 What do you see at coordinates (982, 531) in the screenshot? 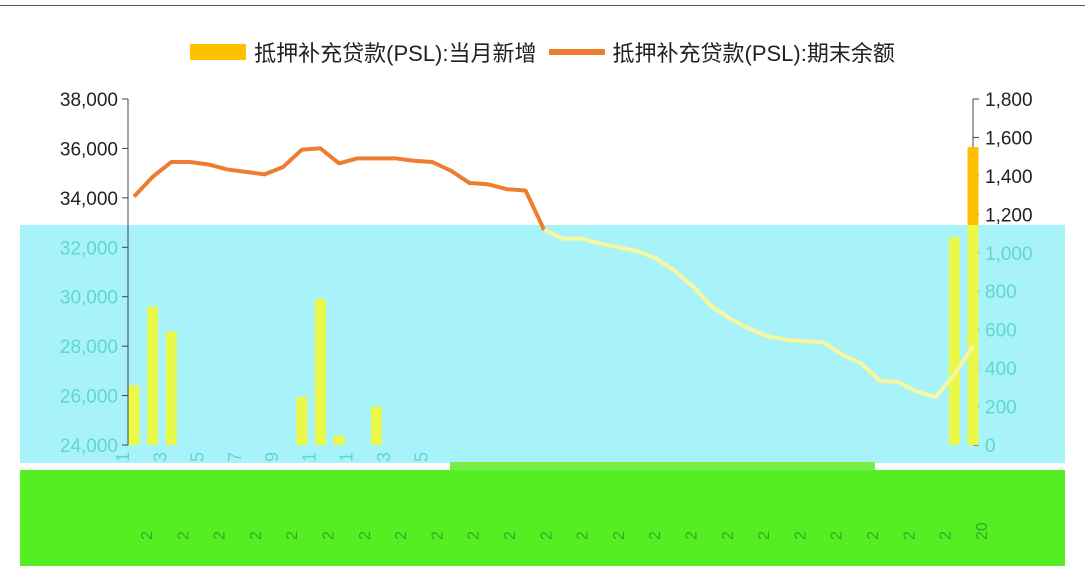
I see `x-year-label: 20` at bounding box center [982, 531].